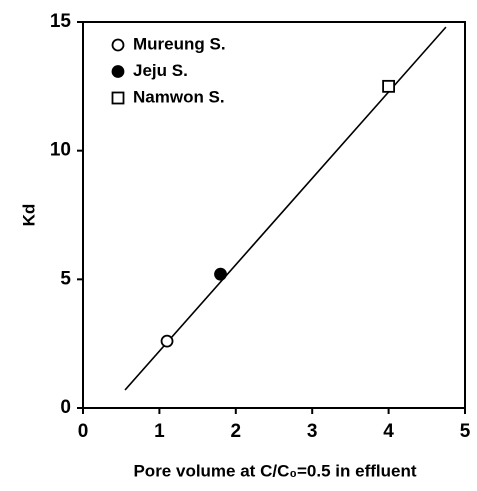 The width and height of the screenshot is (477, 491). Describe the element at coordinates (179, 43) in the screenshot. I see `legend-label: Mureung S.` at that location.